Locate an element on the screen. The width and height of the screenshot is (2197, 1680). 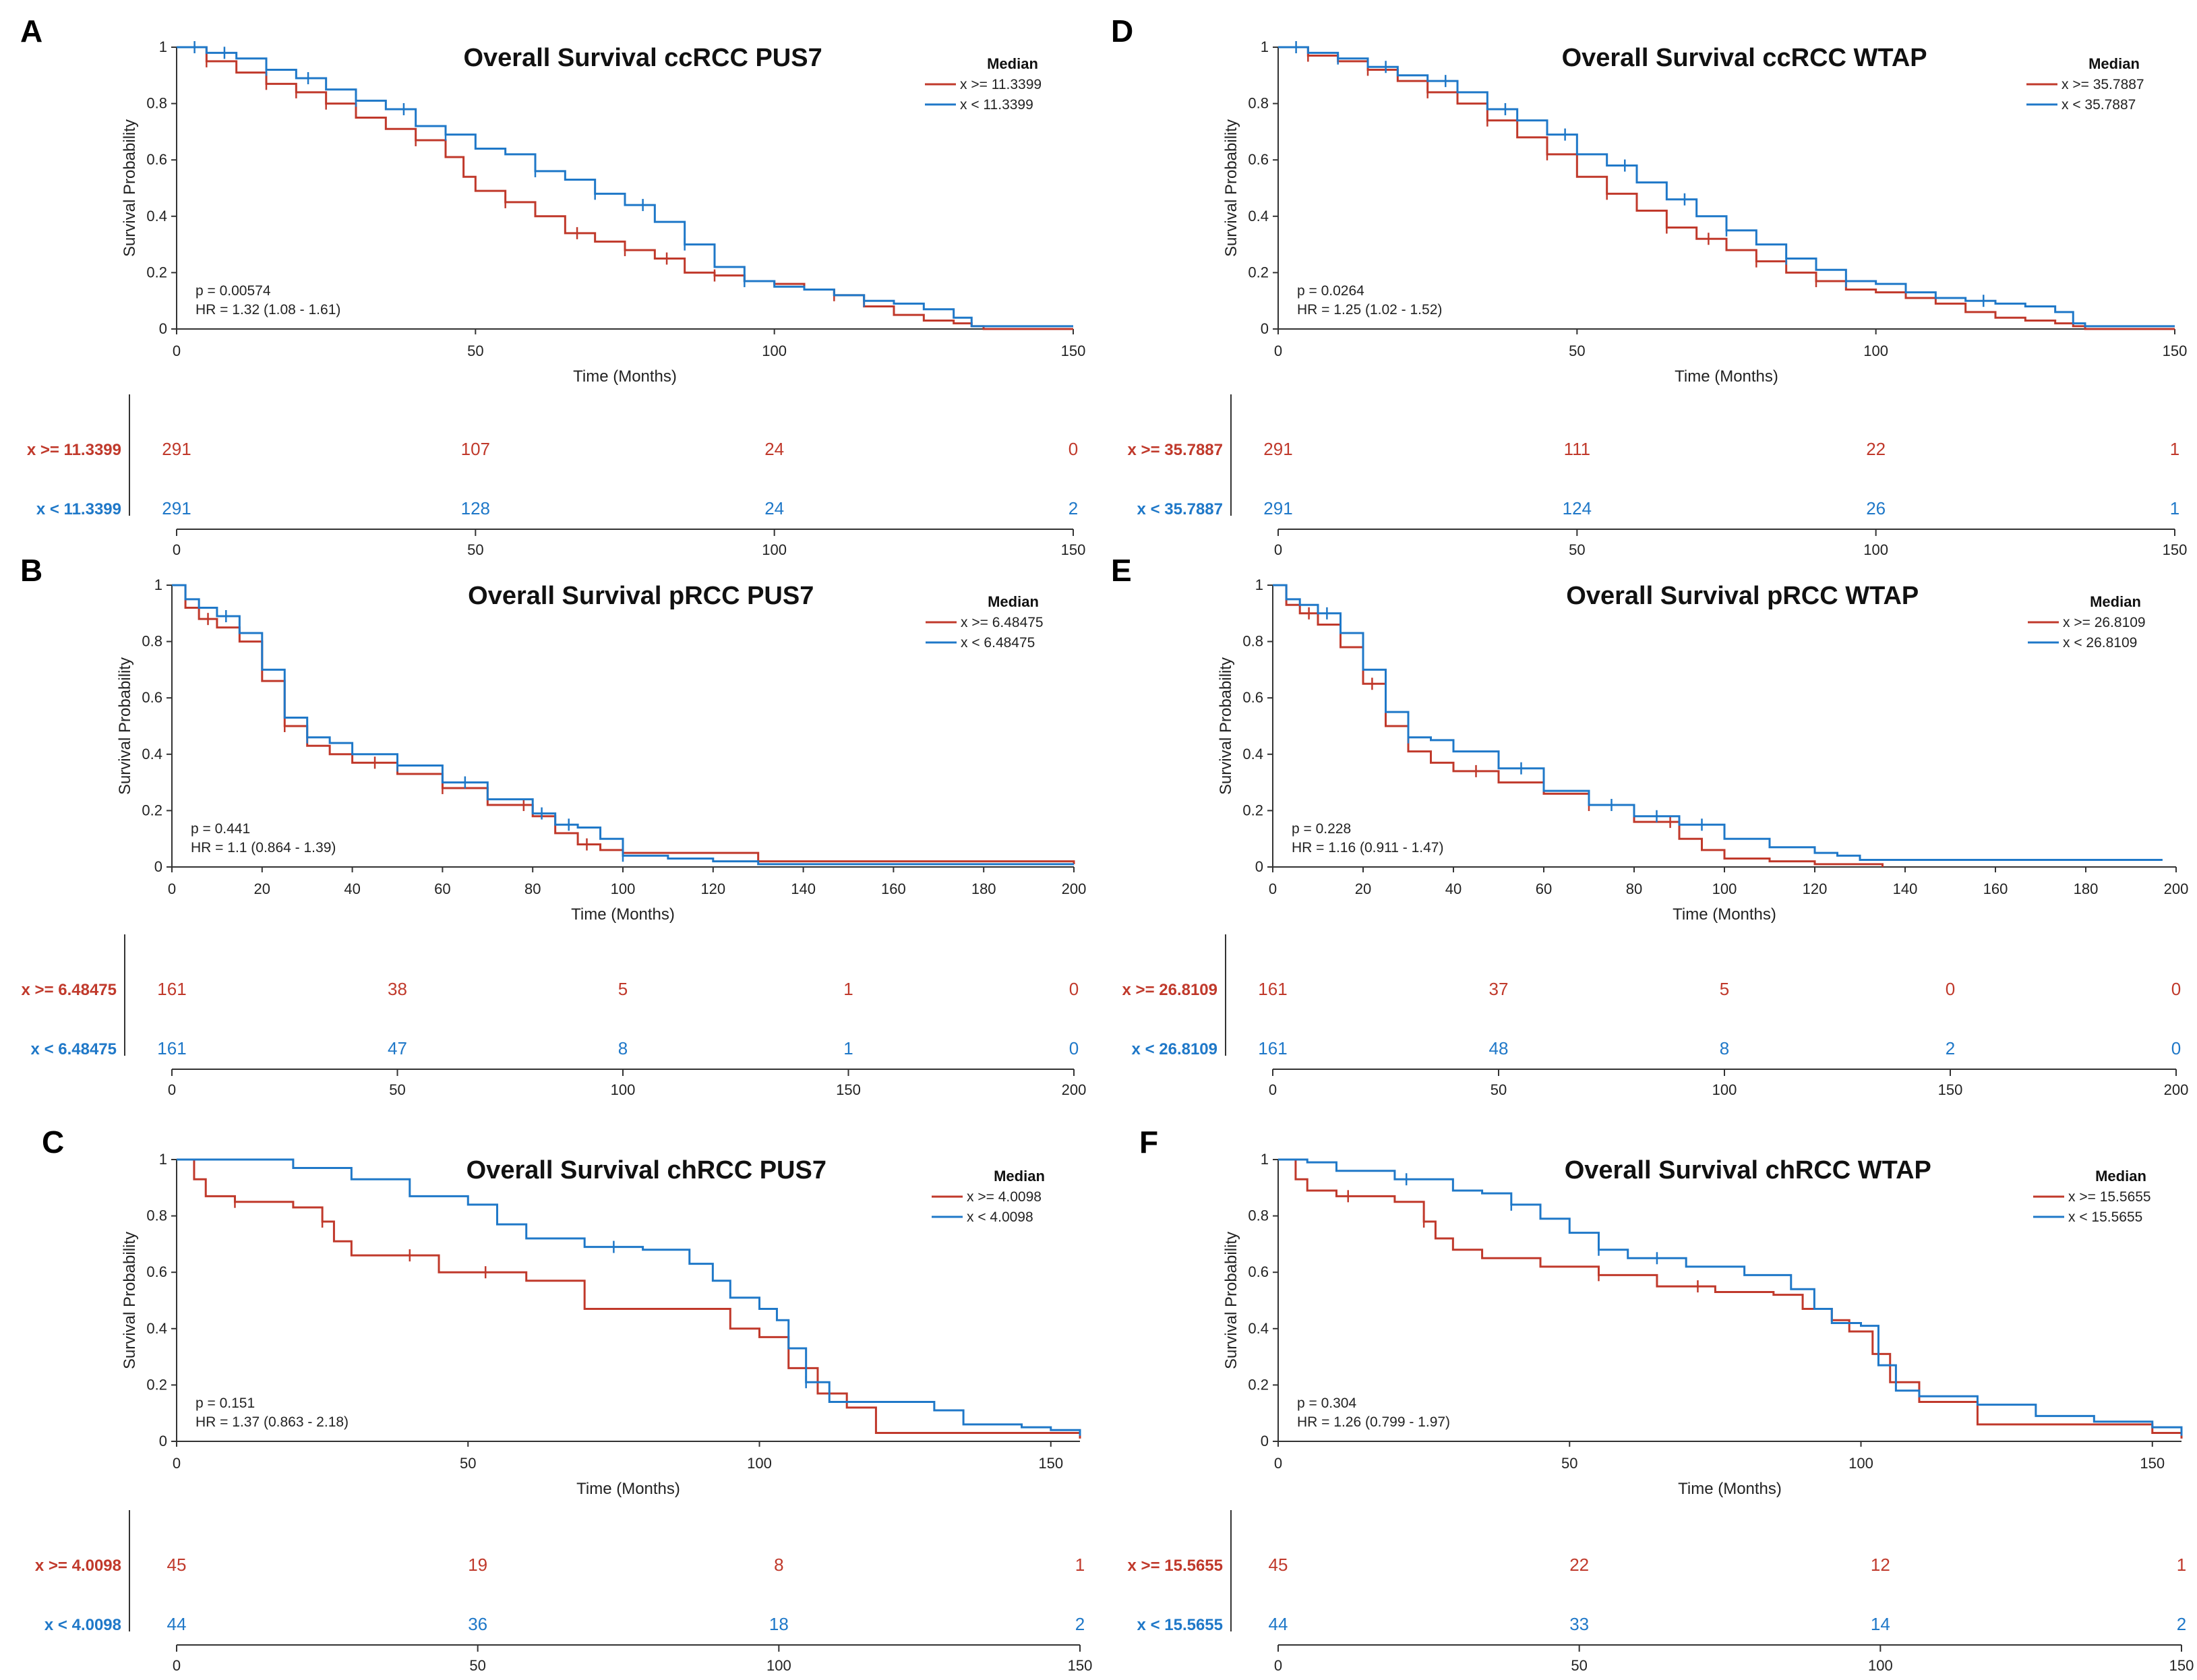
risk-count: 12 is located at coordinates (1880, 1565).